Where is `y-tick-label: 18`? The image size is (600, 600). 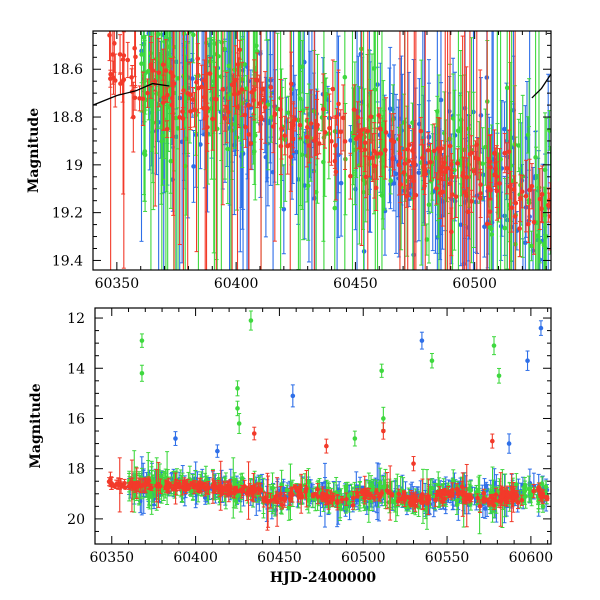
y-tick-label: 18 is located at coordinates (76, 470).